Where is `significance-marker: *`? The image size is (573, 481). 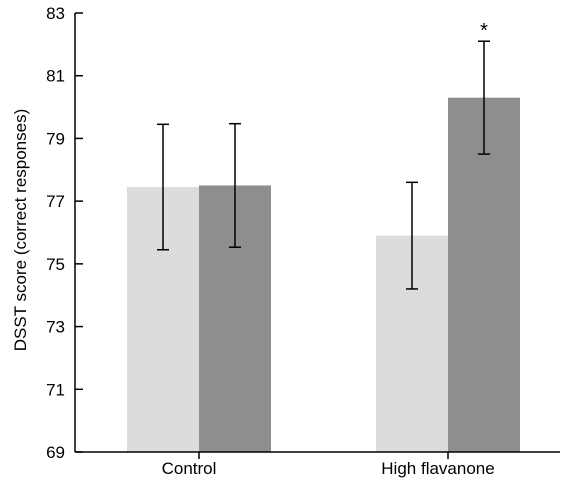 significance-marker: * is located at coordinates (484, 31).